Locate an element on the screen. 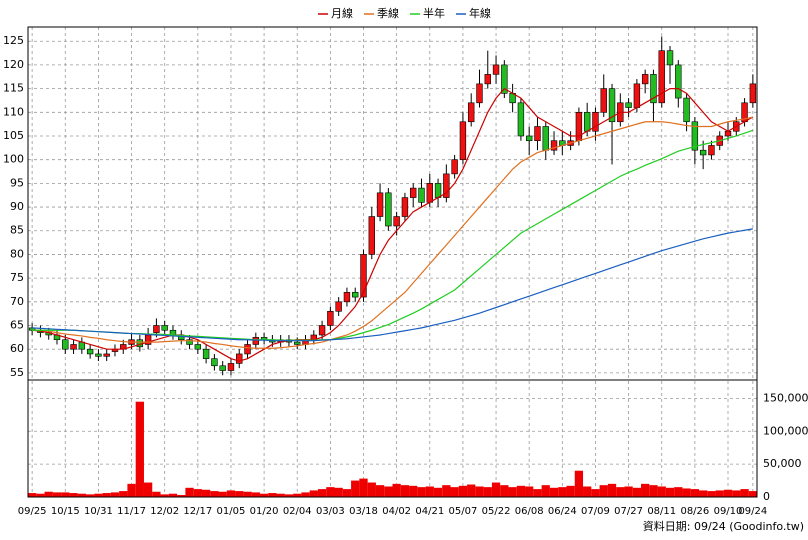 The width and height of the screenshot is (808, 540). y-tick-label: 115 is located at coordinates (13, 88).